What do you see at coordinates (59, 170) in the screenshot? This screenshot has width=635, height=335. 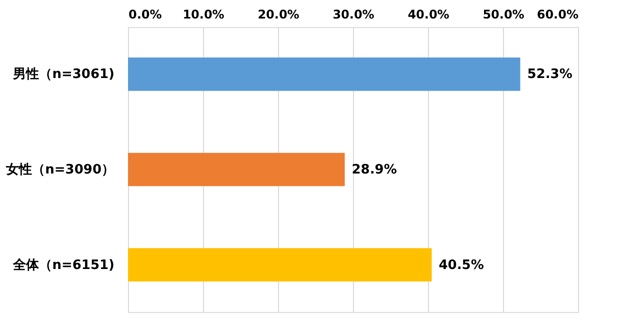 I see `y-tick-label: 女性（n=3090）` at bounding box center [59, 170].